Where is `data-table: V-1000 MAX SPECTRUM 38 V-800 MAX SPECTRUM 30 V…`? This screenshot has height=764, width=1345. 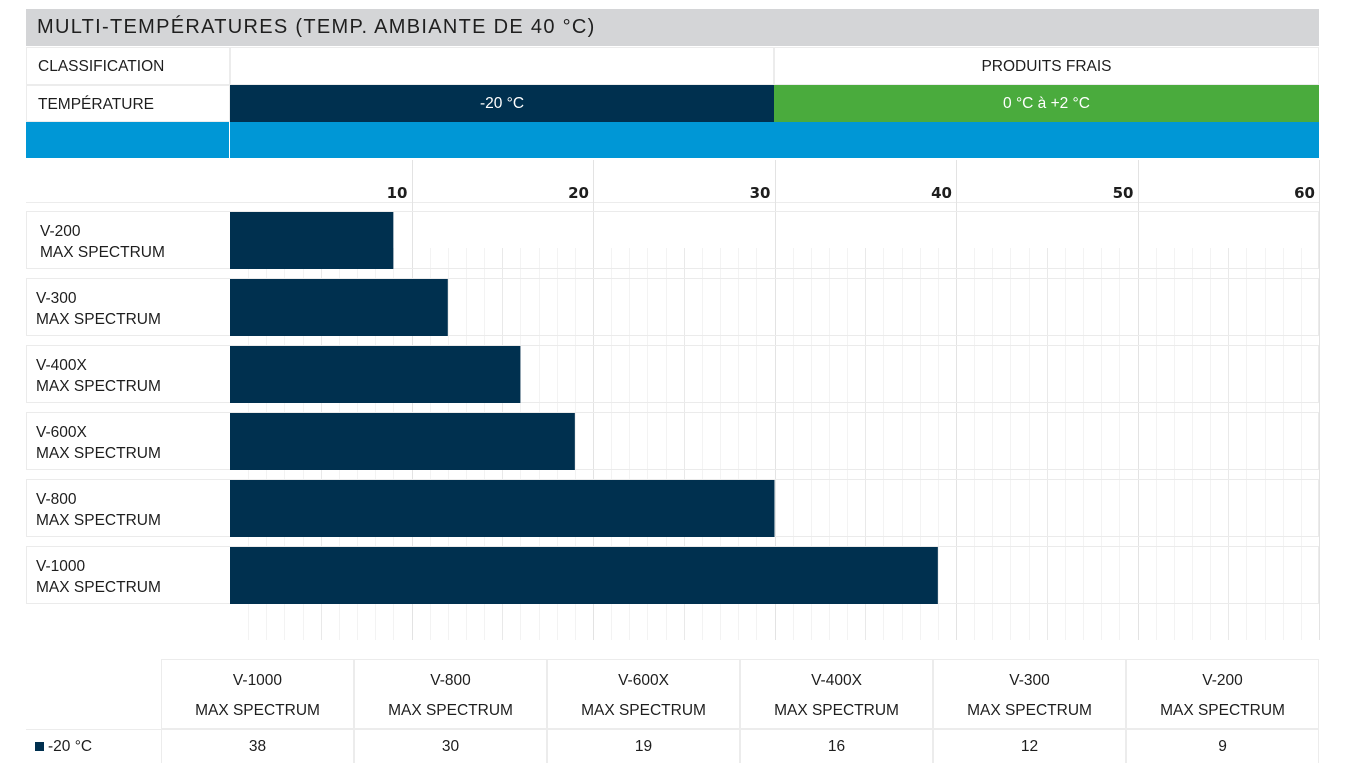
data-table: V-1000 MAX SPECTRUM 38 V-800 MAX SPECTRUM 30 V… is located at coordinates (740, 711).